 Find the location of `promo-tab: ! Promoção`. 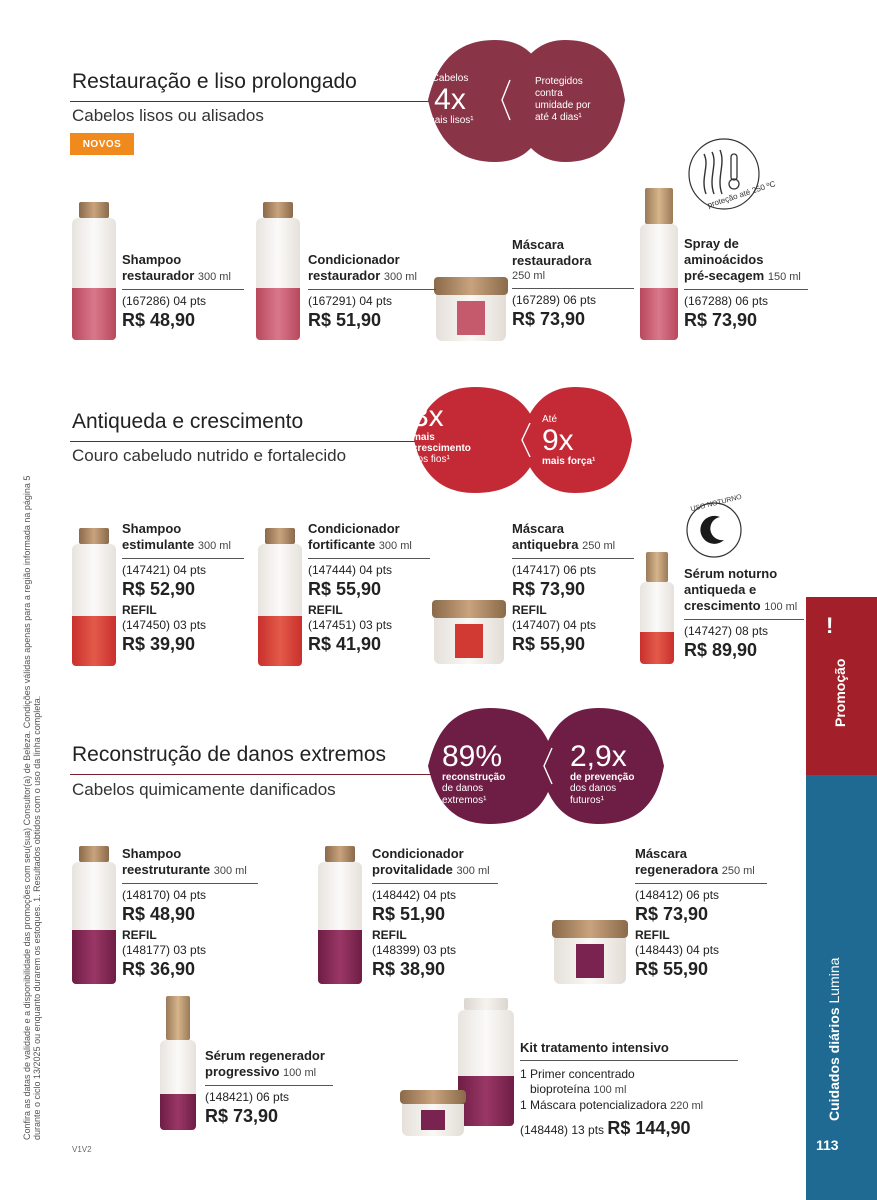

promo-tab: ! Promoção is located at coordinates (841, 686).